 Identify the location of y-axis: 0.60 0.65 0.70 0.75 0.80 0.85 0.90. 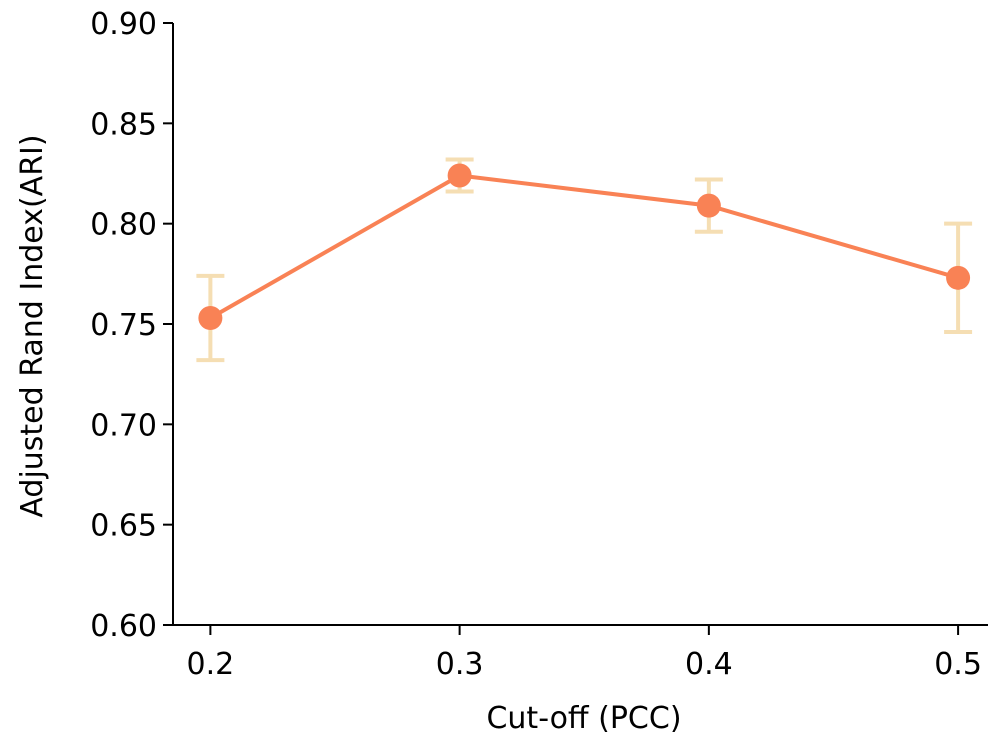
(132, 325).